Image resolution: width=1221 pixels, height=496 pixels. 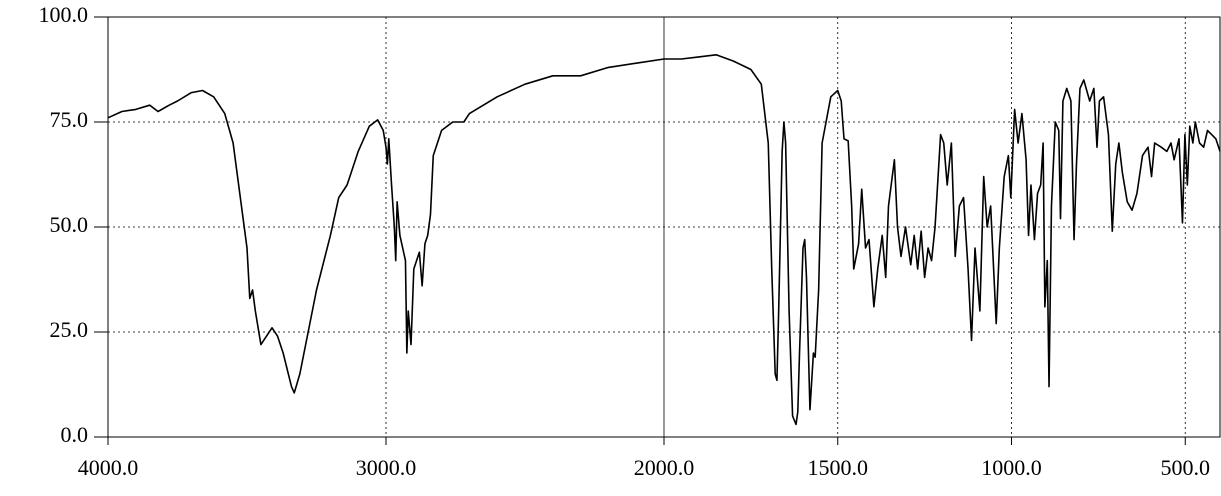 I want to click on y-tick-label: 100.0, so click(x=64, y=14).